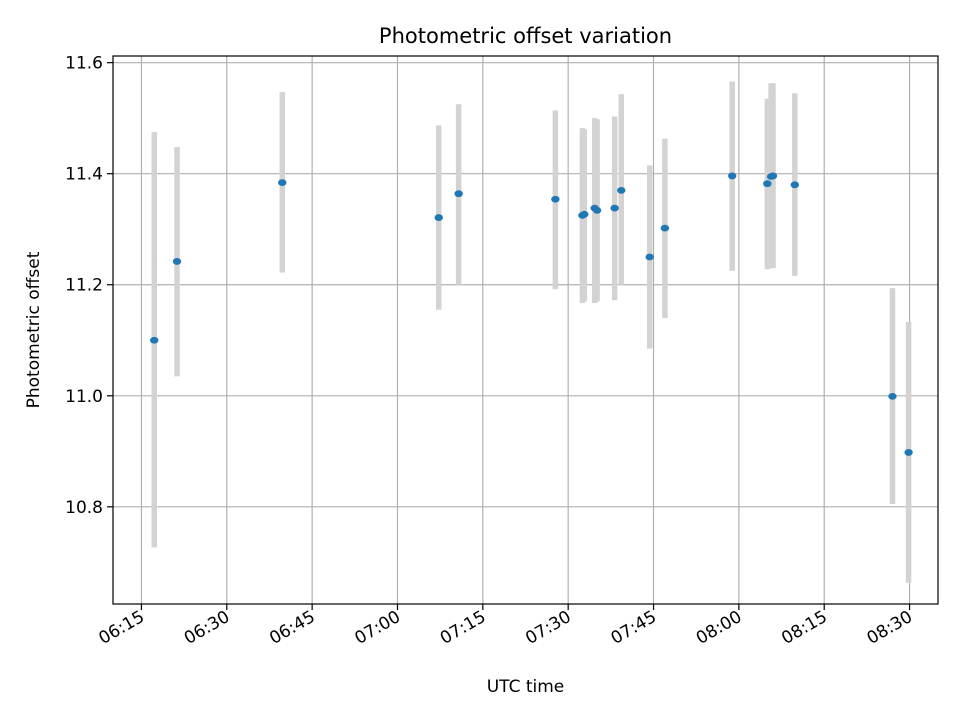 This screenshot has width=960, height=720. Describe the element at coordinates (378, 628) in the screenshot. I see `x-tick-label: 07:00` at that location.